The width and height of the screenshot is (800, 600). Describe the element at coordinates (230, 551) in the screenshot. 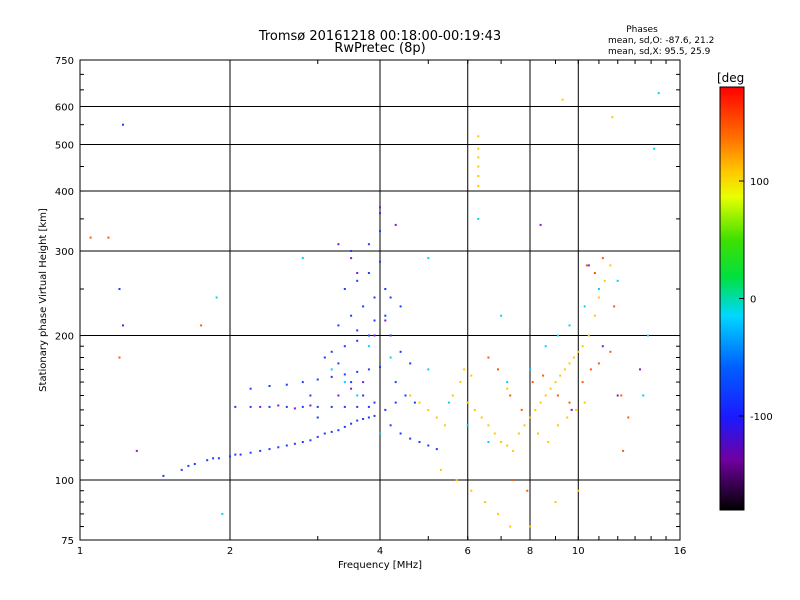

I see `x-tick-label: 2` at that location.